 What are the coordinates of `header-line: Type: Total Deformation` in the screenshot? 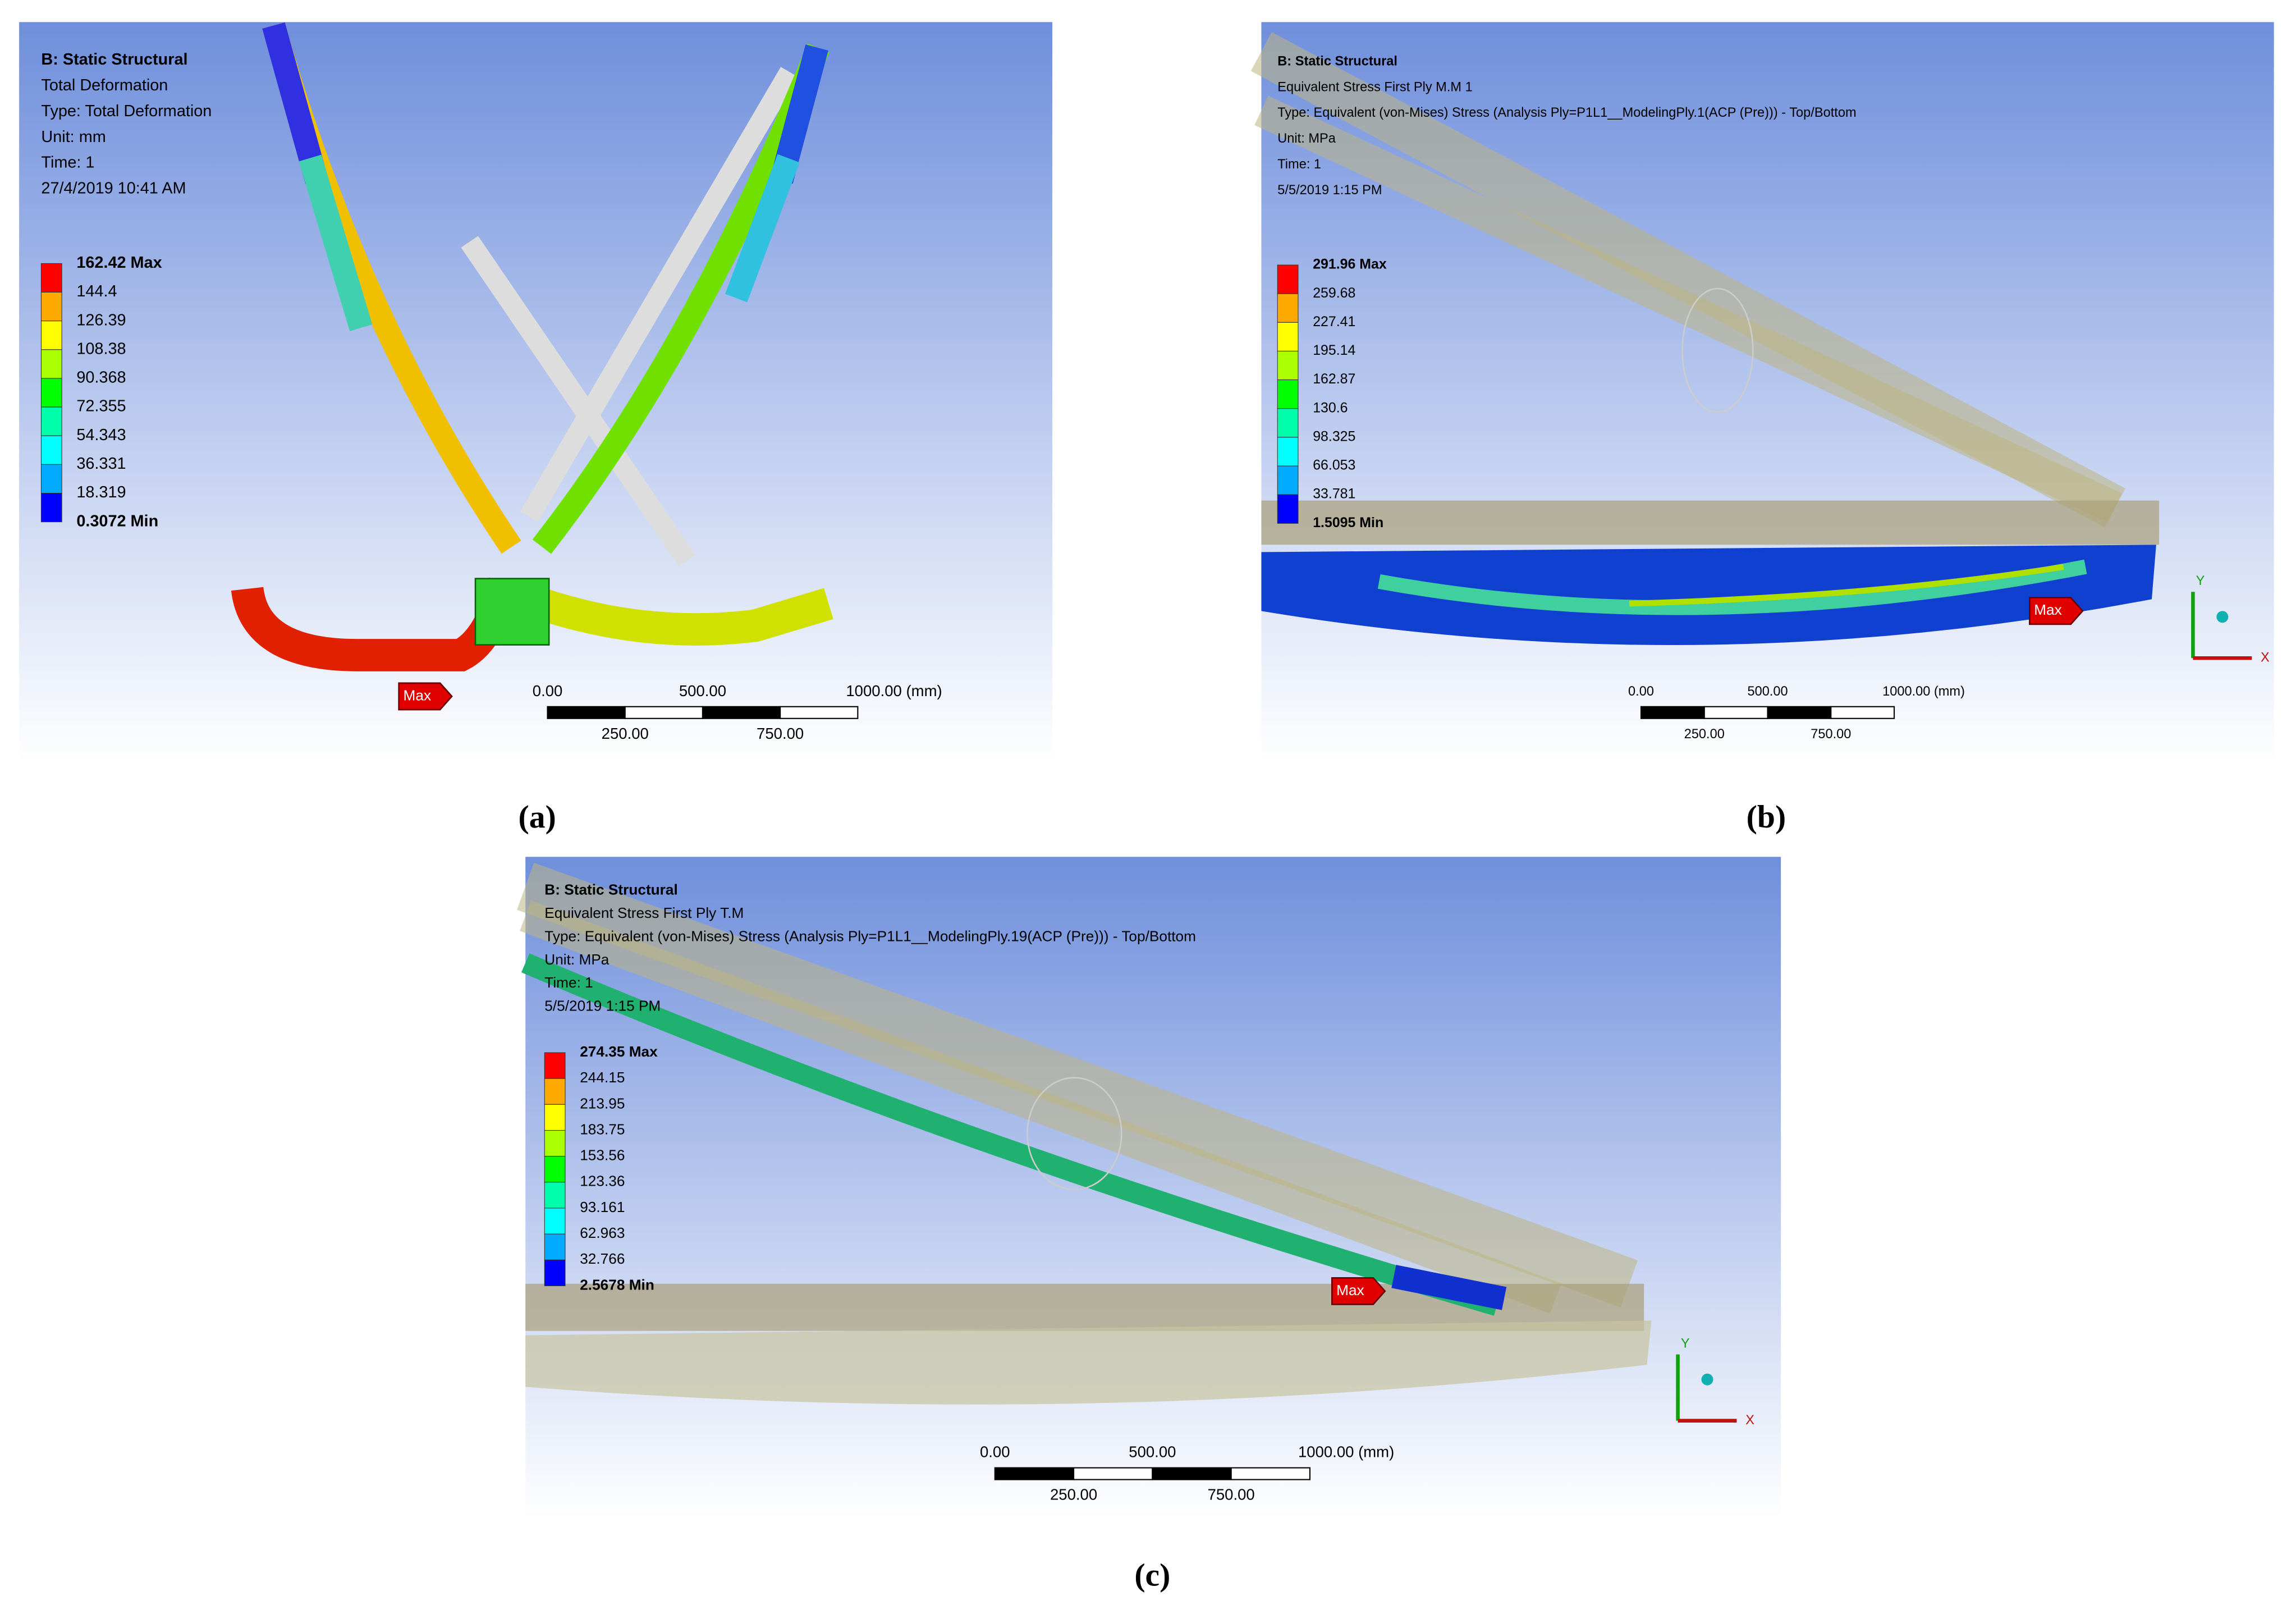 It's located at (127, 111).